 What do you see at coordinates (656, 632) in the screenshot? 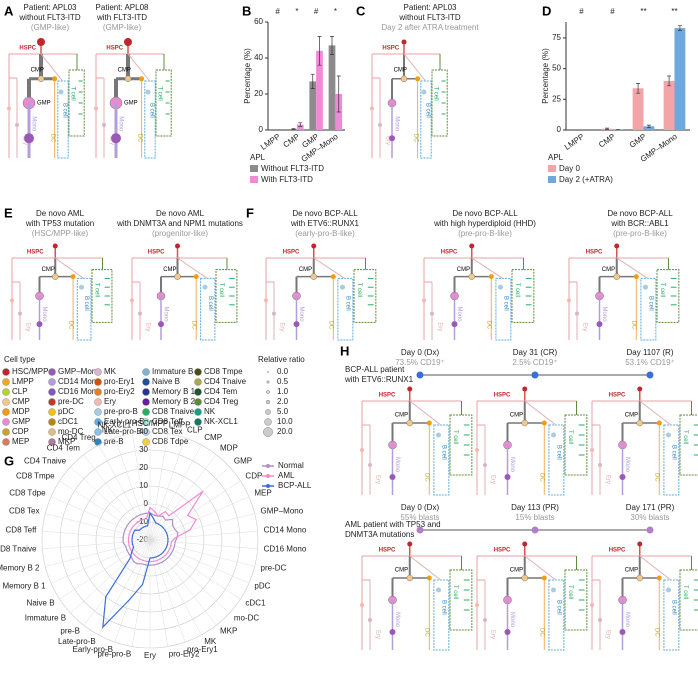
I see `tree-label: DC` at bounding box center [656, 632].